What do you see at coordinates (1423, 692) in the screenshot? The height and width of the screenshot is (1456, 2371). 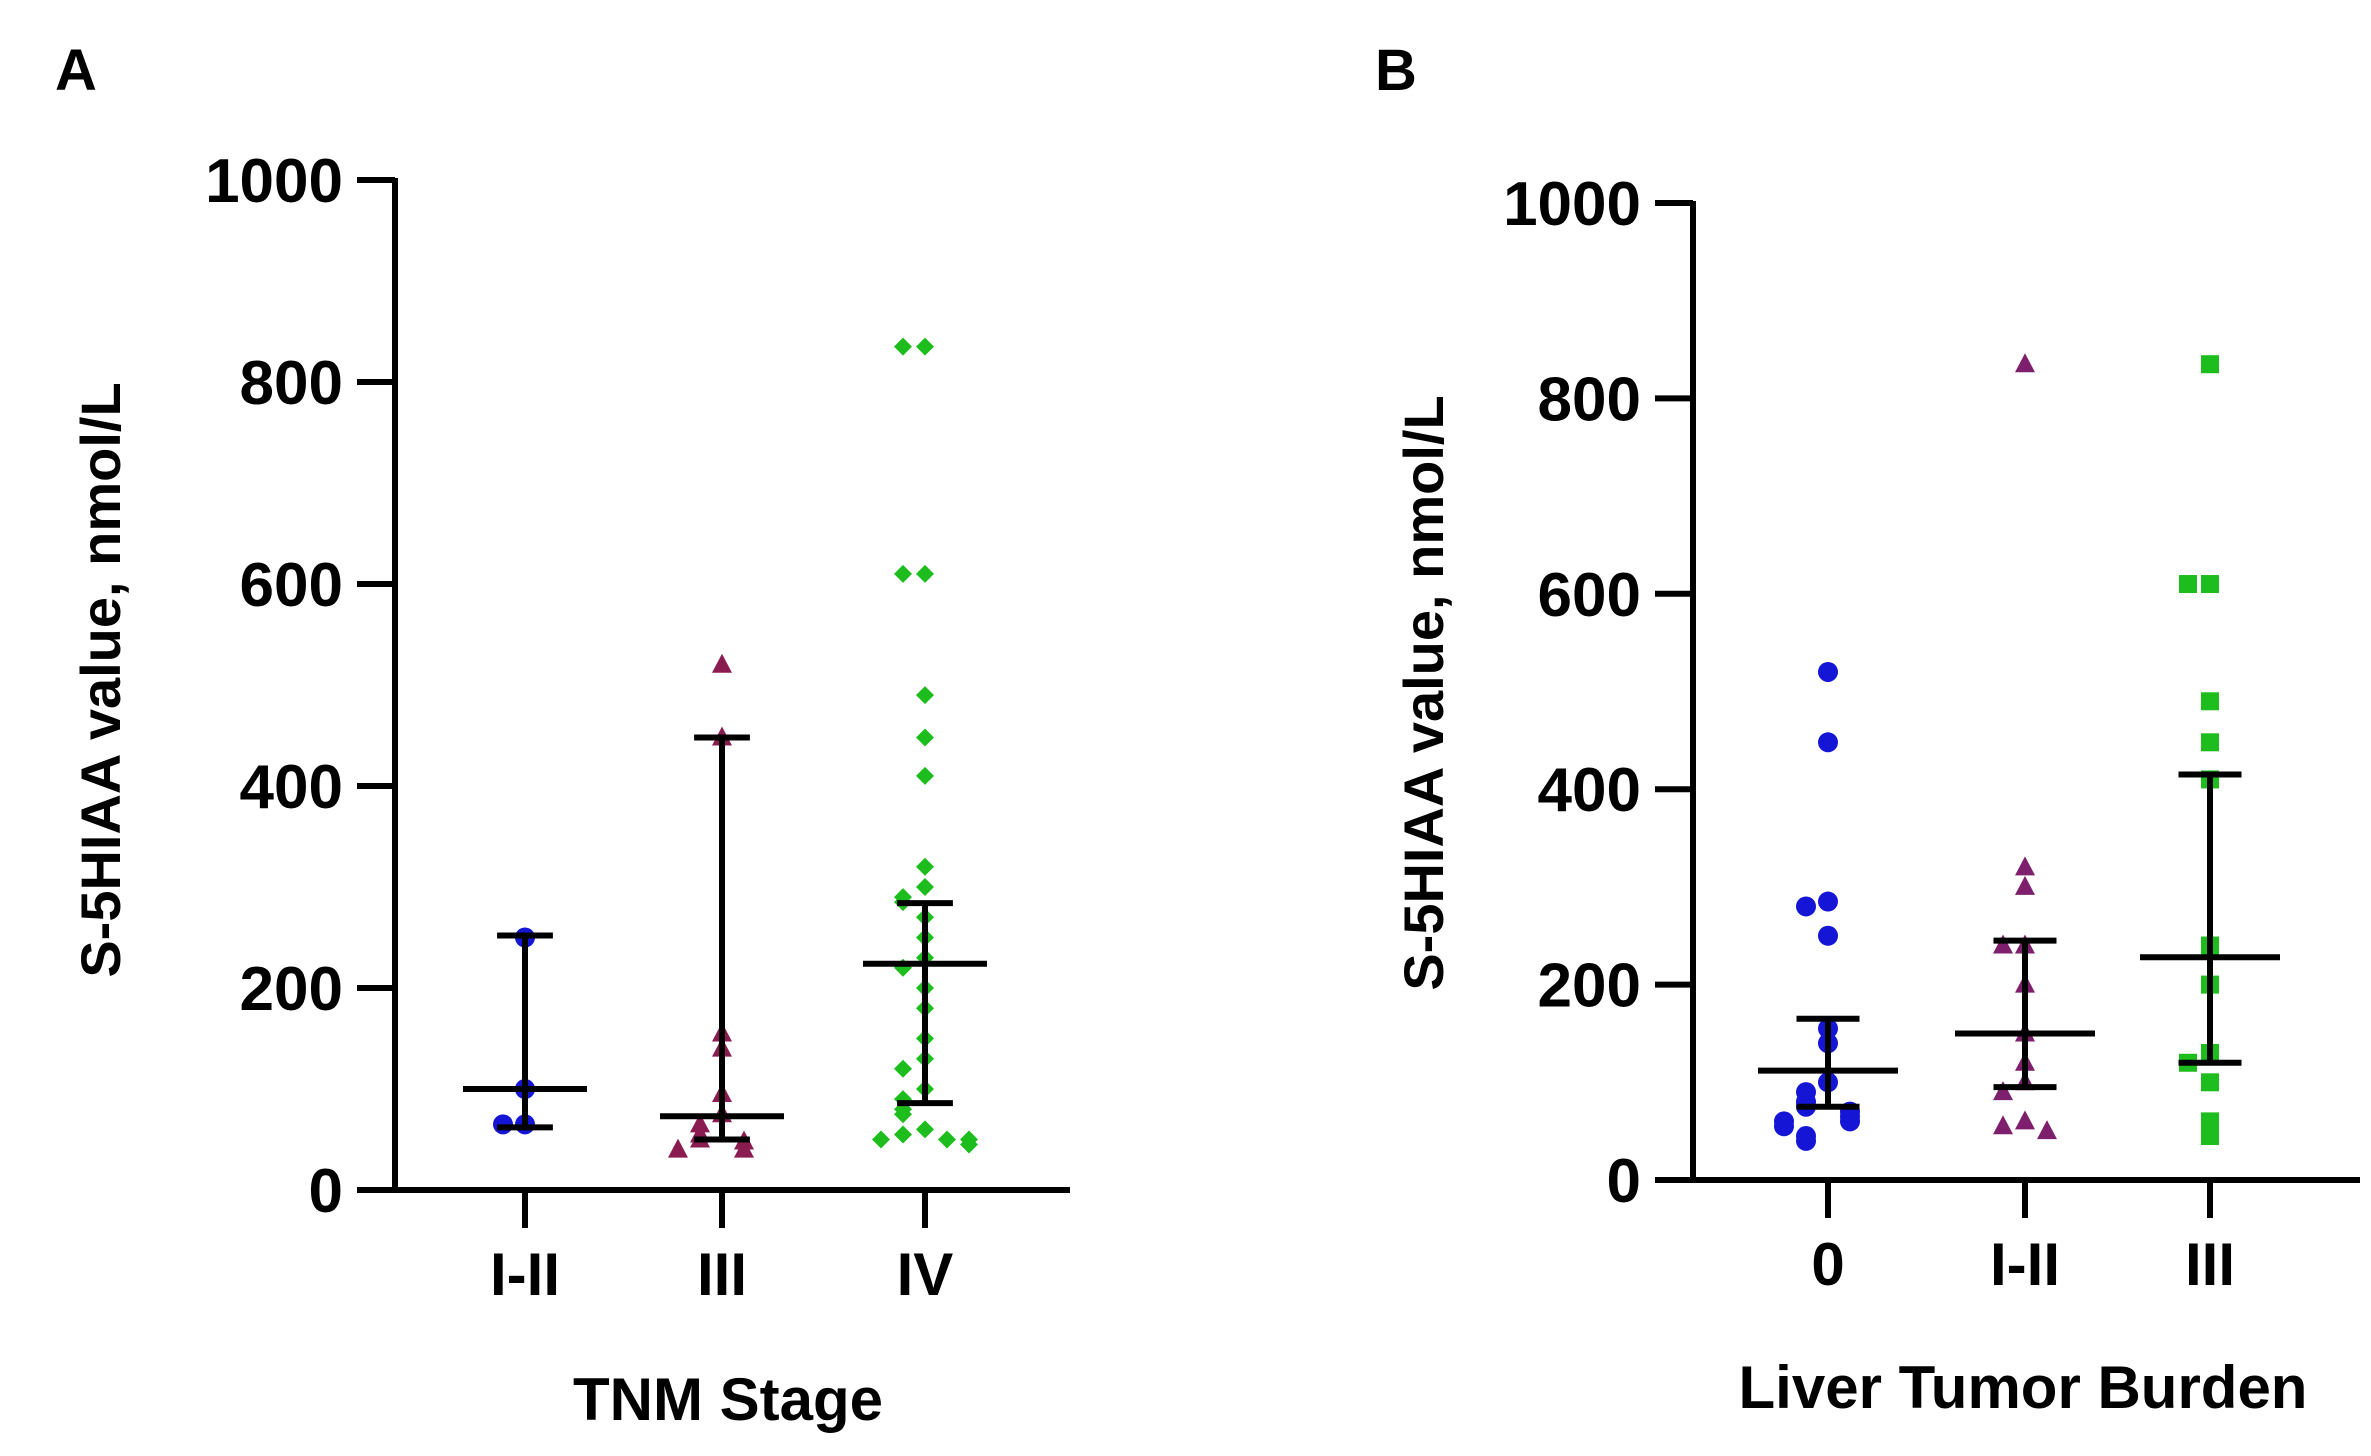 I see `panel-b-y-axis-label: S-5HIAA value, nmol/L` at bounding box center [1423, 692].